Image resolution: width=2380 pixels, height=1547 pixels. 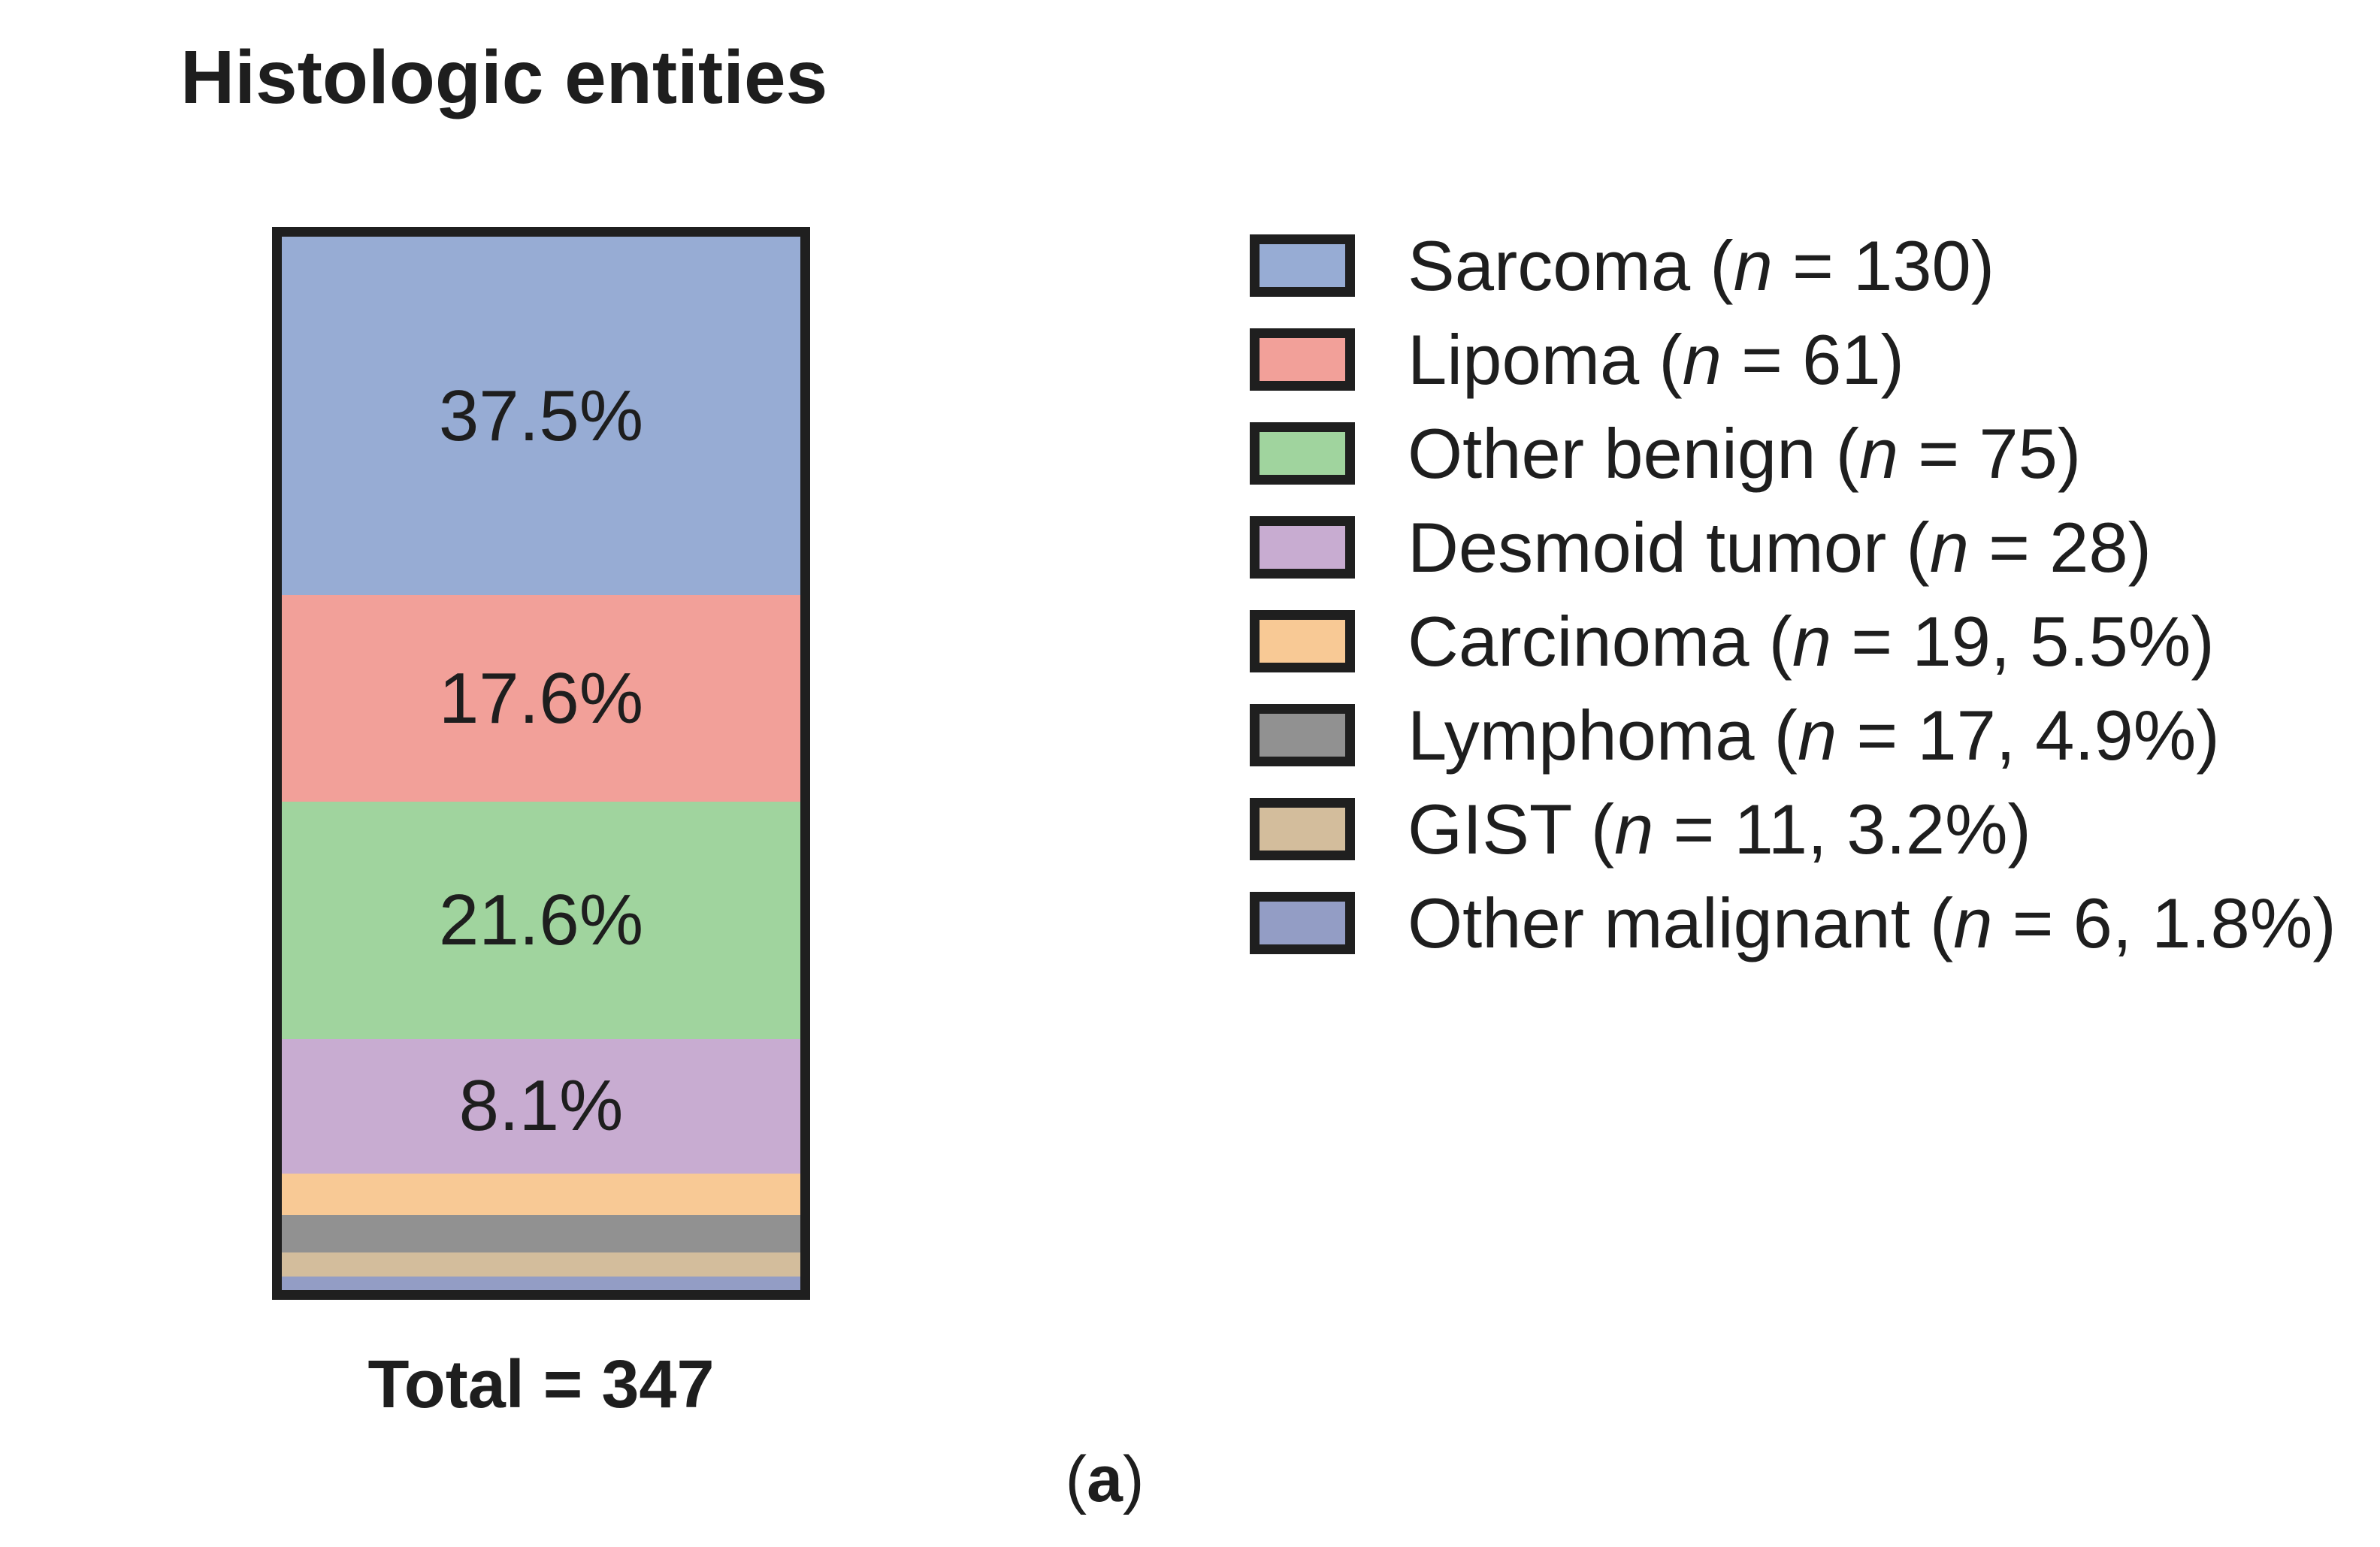 What do you see at coordinates (1302, 829) in the screenshot?
I see `legend-swatch-gist-icon` at bounding box center [1302, 829].